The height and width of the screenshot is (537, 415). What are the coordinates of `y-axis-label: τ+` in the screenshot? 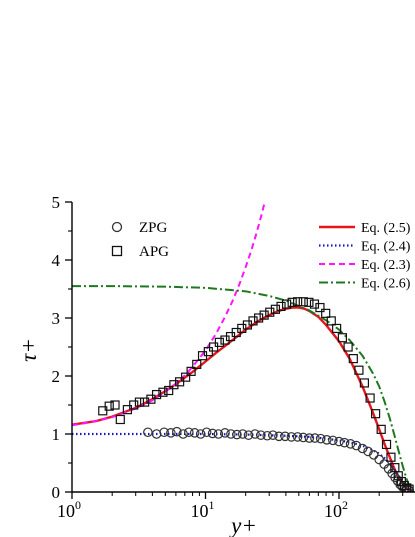 It's located at (28, 350).